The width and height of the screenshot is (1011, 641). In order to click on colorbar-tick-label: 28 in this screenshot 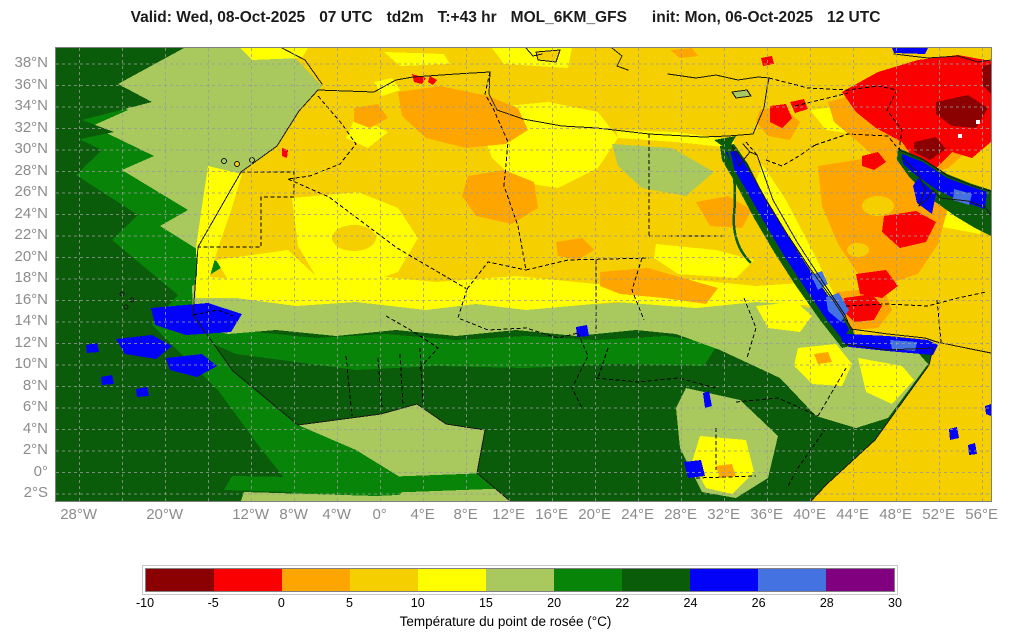, I will do `click(826, 603)`.